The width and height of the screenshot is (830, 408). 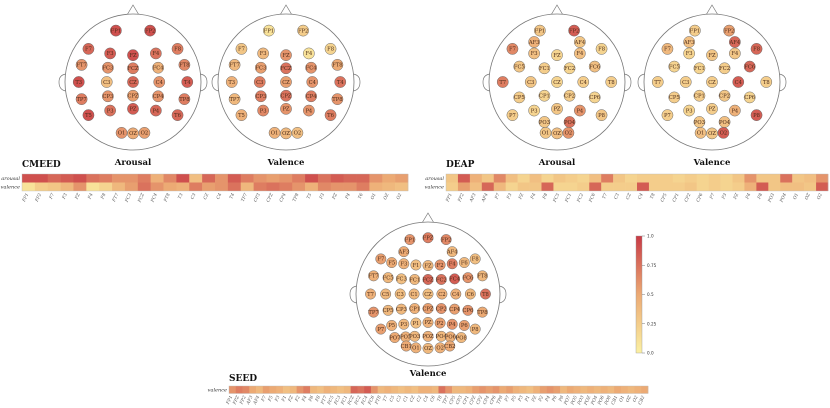 I want to click on electrode-fz: FZ, so click(x=286, y=55).